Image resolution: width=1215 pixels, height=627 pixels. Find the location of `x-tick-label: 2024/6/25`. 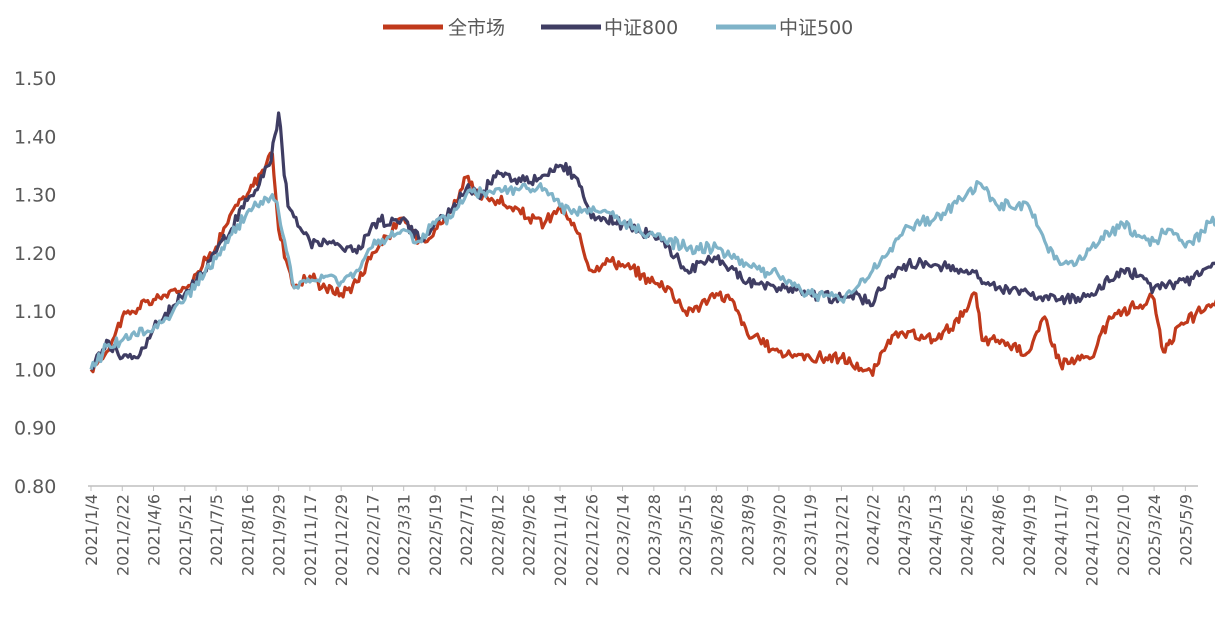

x-tick-label: 2024/6/25 is located at coordinates (966, 535).